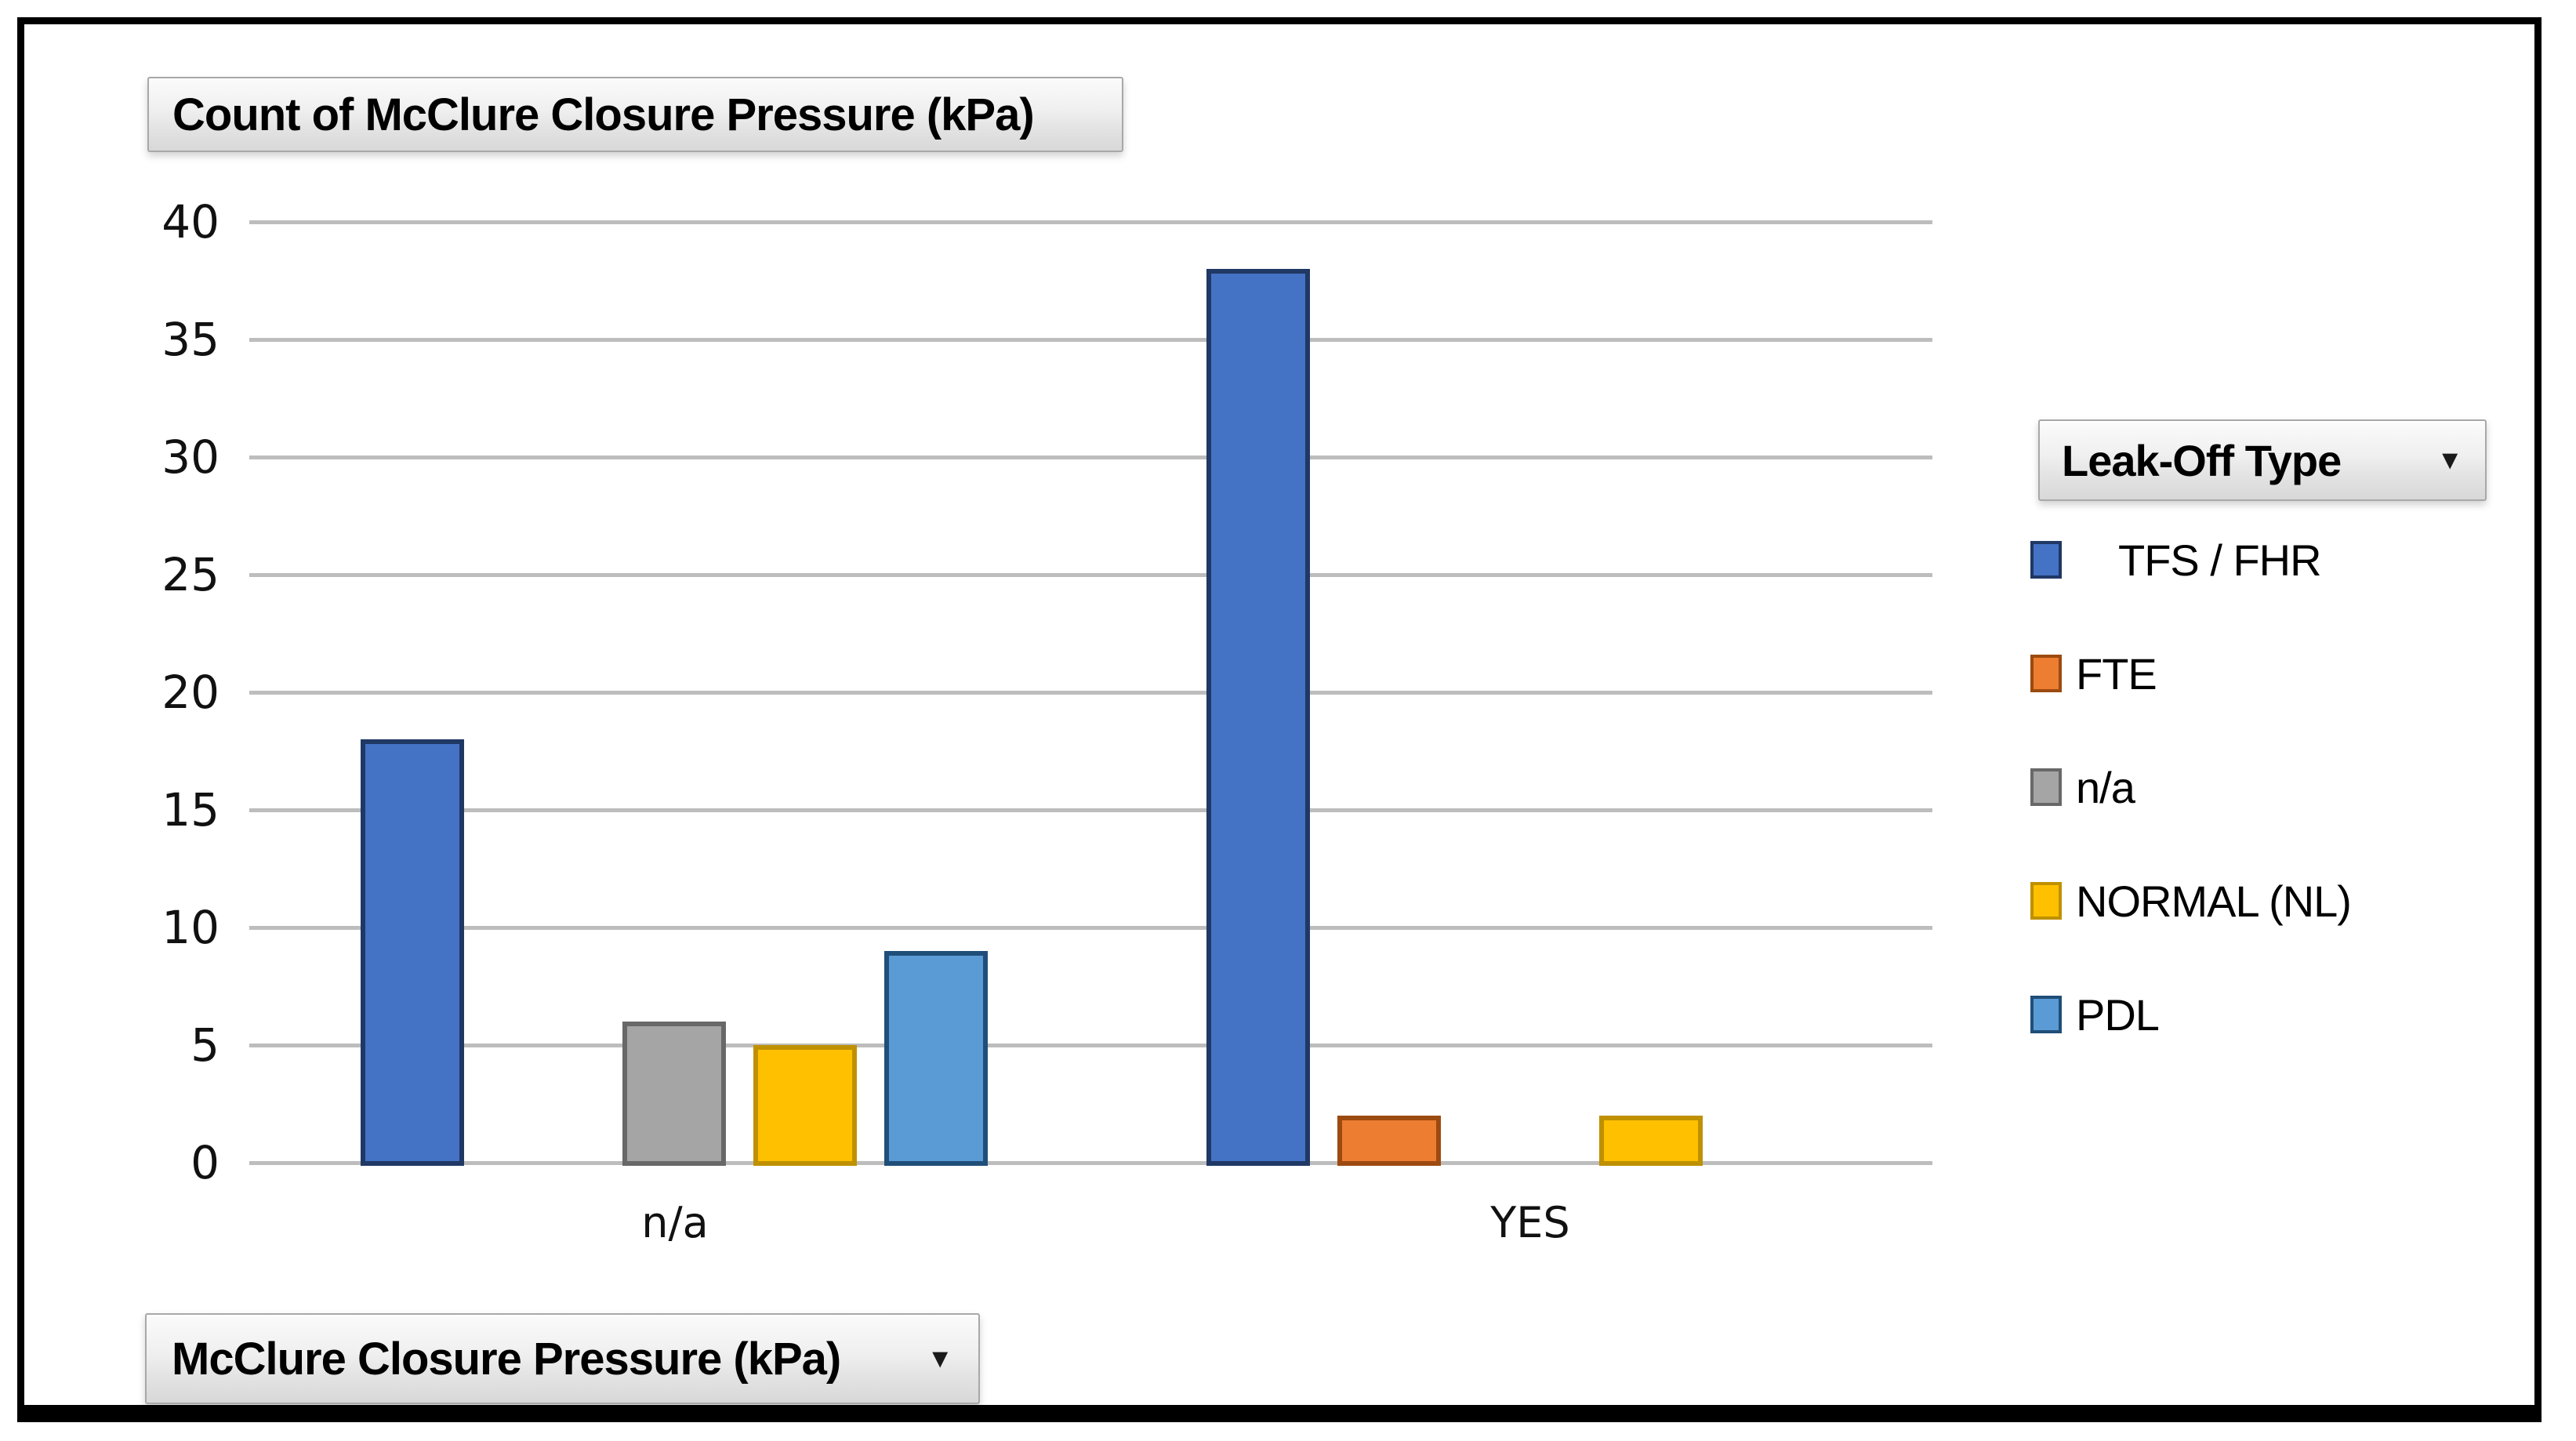 The width and height of the screenshot is (2576, 1441). I want to click on value-field-button: Count of McClure Closure Pressure (kPa), so click(635, 114).